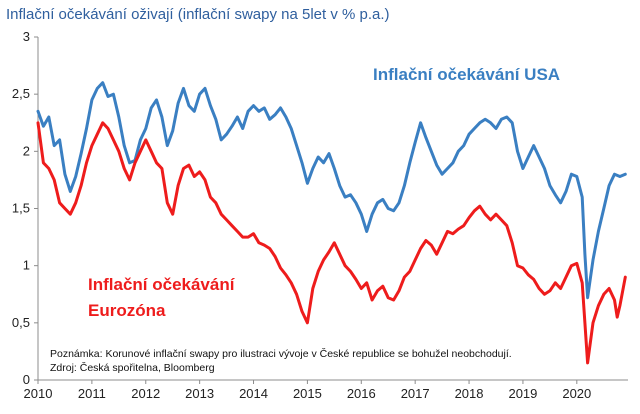 Image resolution: width=640 pixels, height=414 pixels. What do you see at coordinates (199, 393) in the screenshot?
I see `x-tick-label: 2013` at bounding box center [199, 393].